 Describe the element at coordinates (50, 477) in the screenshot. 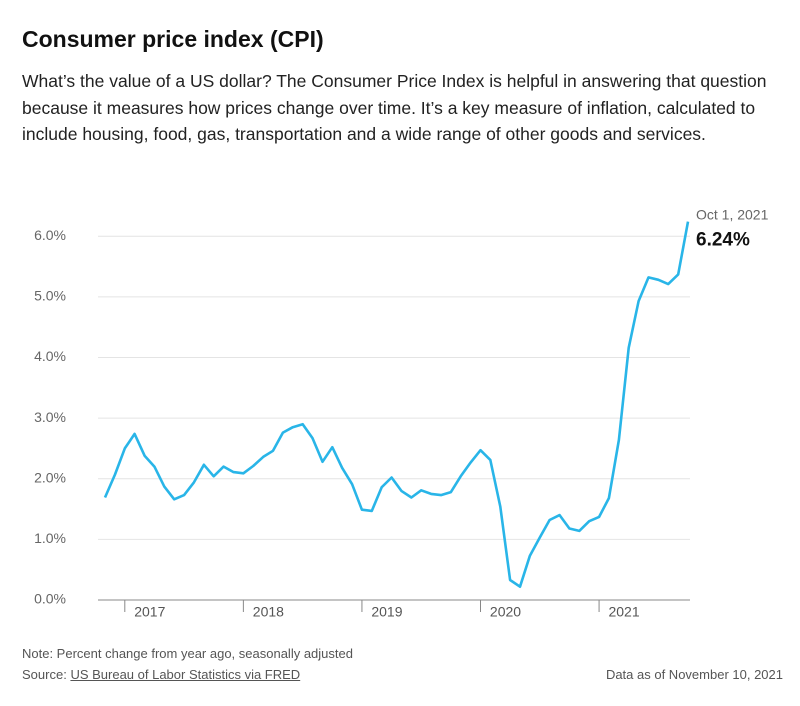

I see `y-tick-label: 2.0%` at that location.